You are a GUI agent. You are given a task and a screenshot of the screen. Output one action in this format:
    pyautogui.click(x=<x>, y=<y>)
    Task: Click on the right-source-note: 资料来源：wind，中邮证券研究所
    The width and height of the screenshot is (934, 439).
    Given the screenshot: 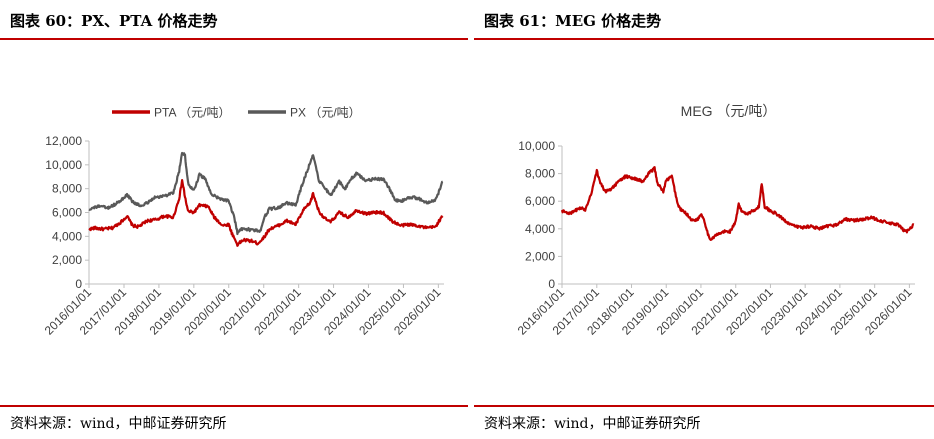 What is the action you would take?
    pyautogui.click(x=592, y=424)
    